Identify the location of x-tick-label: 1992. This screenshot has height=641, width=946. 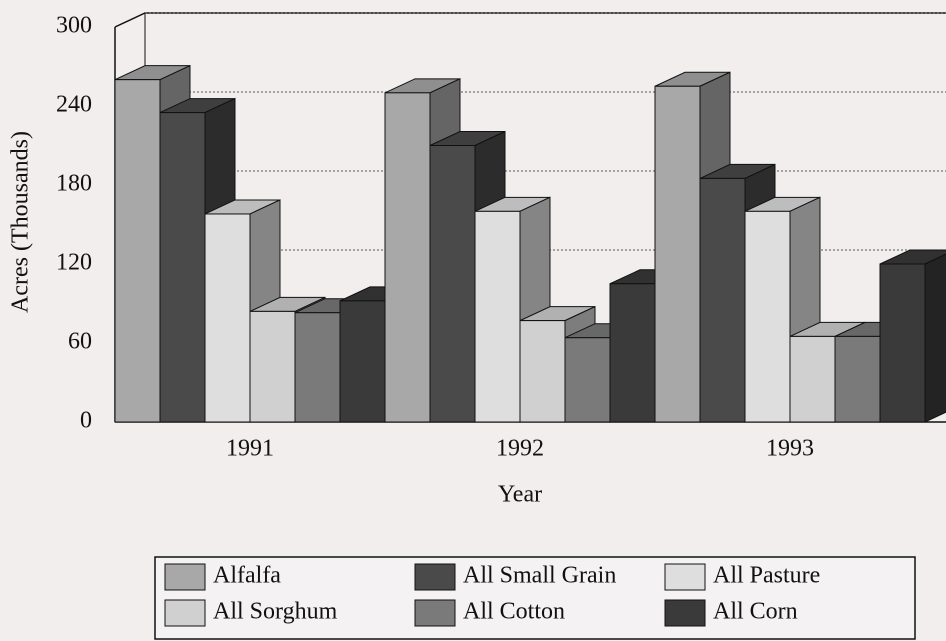
(520, 449).